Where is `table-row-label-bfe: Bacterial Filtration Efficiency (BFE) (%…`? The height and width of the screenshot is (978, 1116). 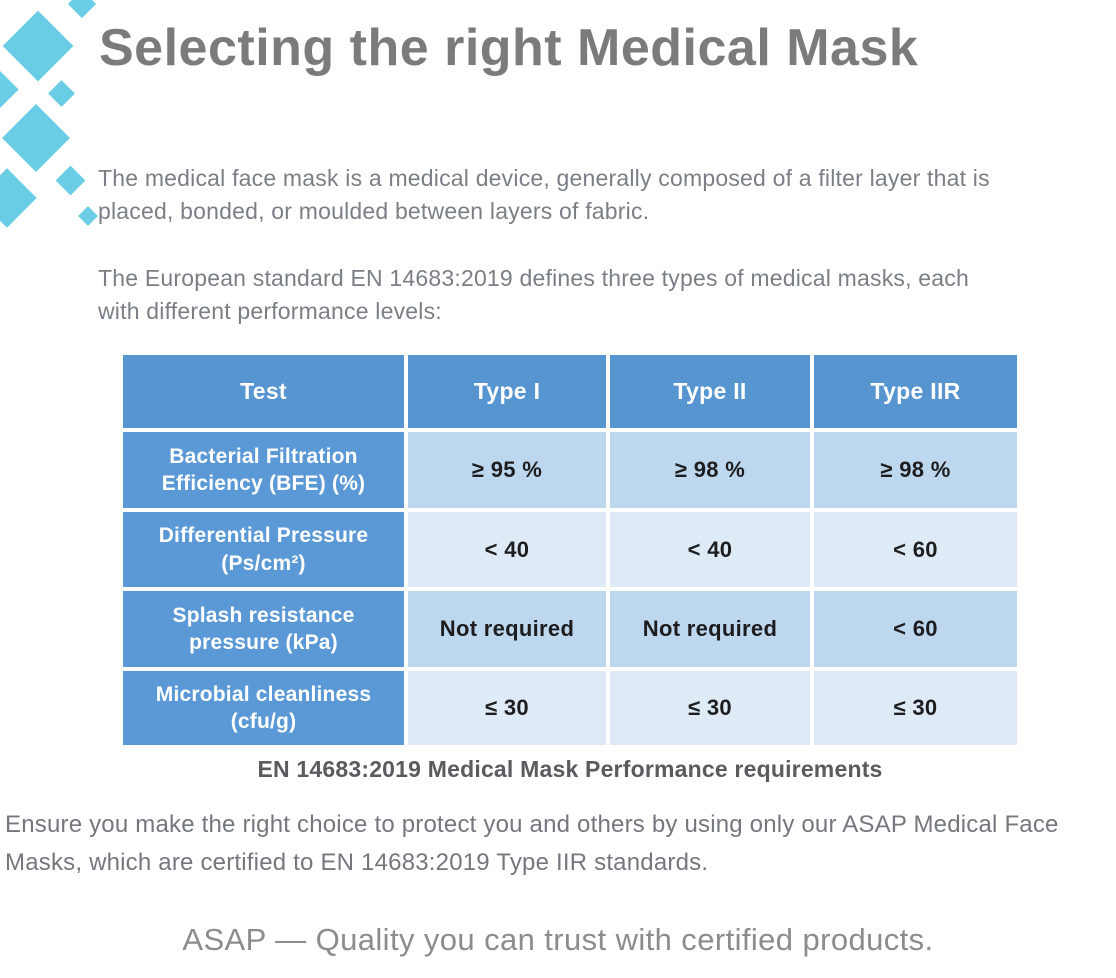 table-row-label-bfe: Bacterial Filtration Efficiency (BFE) (%… is located at coordinates (263, 470).